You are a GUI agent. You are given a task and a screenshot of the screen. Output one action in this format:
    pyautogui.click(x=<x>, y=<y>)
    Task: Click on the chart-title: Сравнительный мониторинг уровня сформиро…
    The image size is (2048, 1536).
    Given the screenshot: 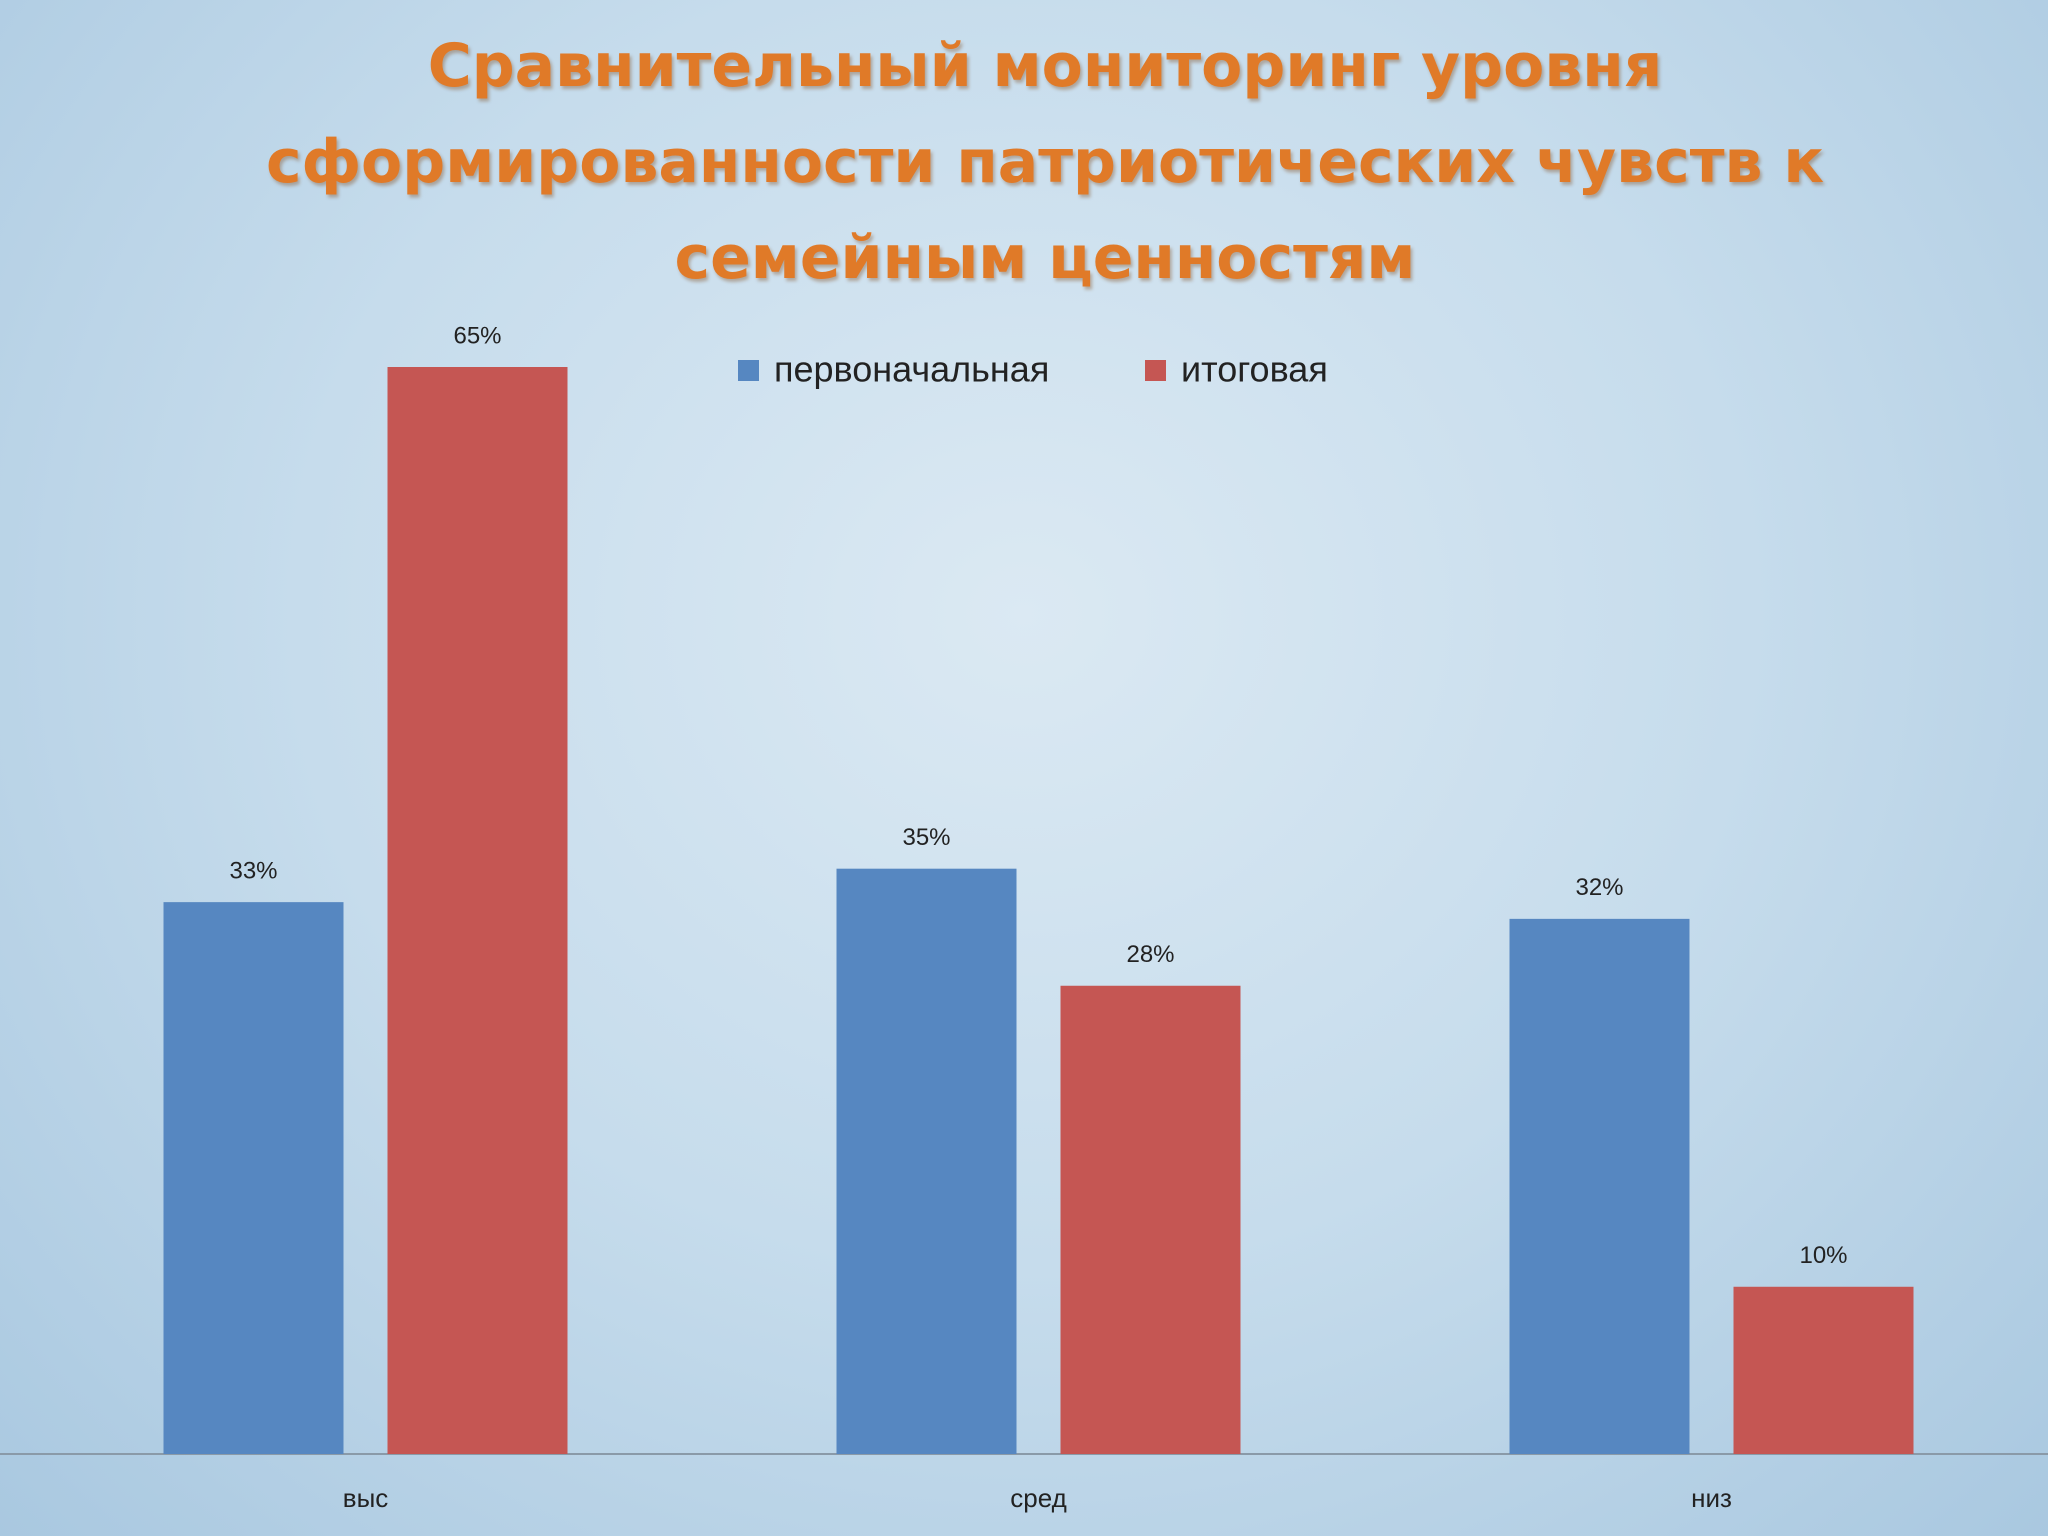 What is the action you would take?
    pyautogui.click(x=1045, y=162)
    